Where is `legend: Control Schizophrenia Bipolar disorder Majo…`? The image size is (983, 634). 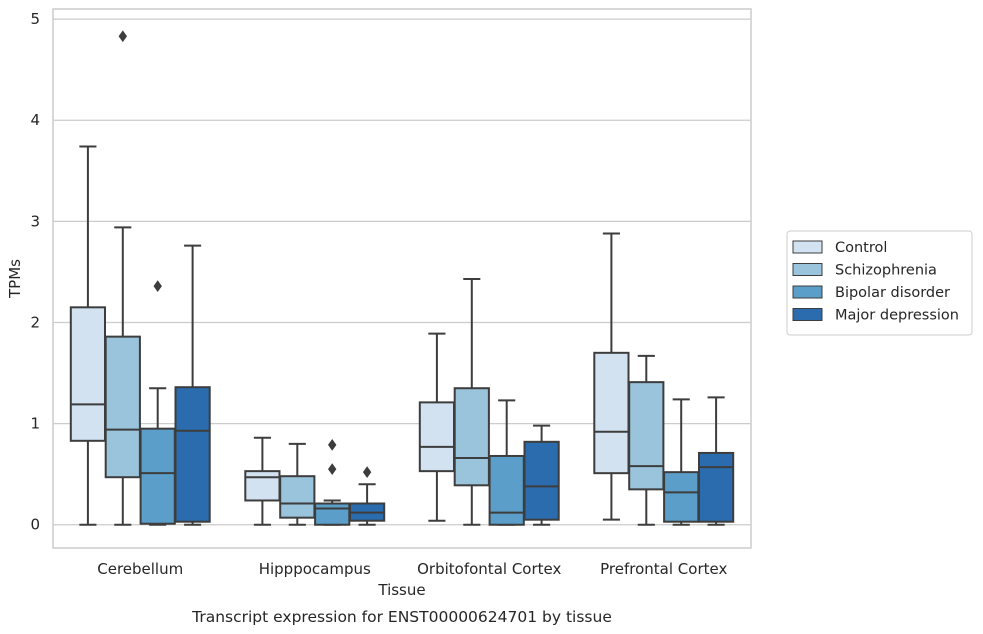 legend: Control Schizophrenia Bipolar disorder Majo… is located at coordinates (879, 283).